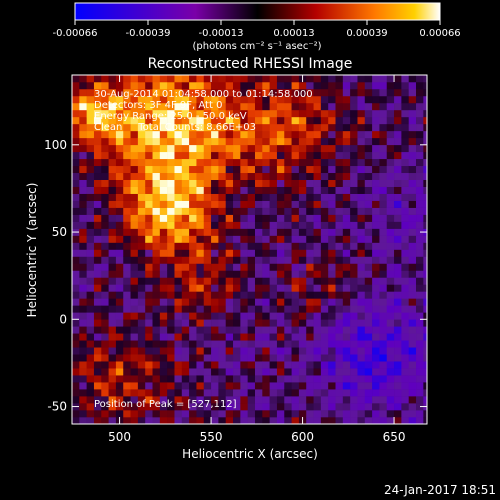 The image size is (500, 500). What do you see at coordinates (170, 116) in the screenshot?
I see `annotation-energy-range: Energy Range: 25.0 - 50.0 keV` at bounding box center [170, 116].